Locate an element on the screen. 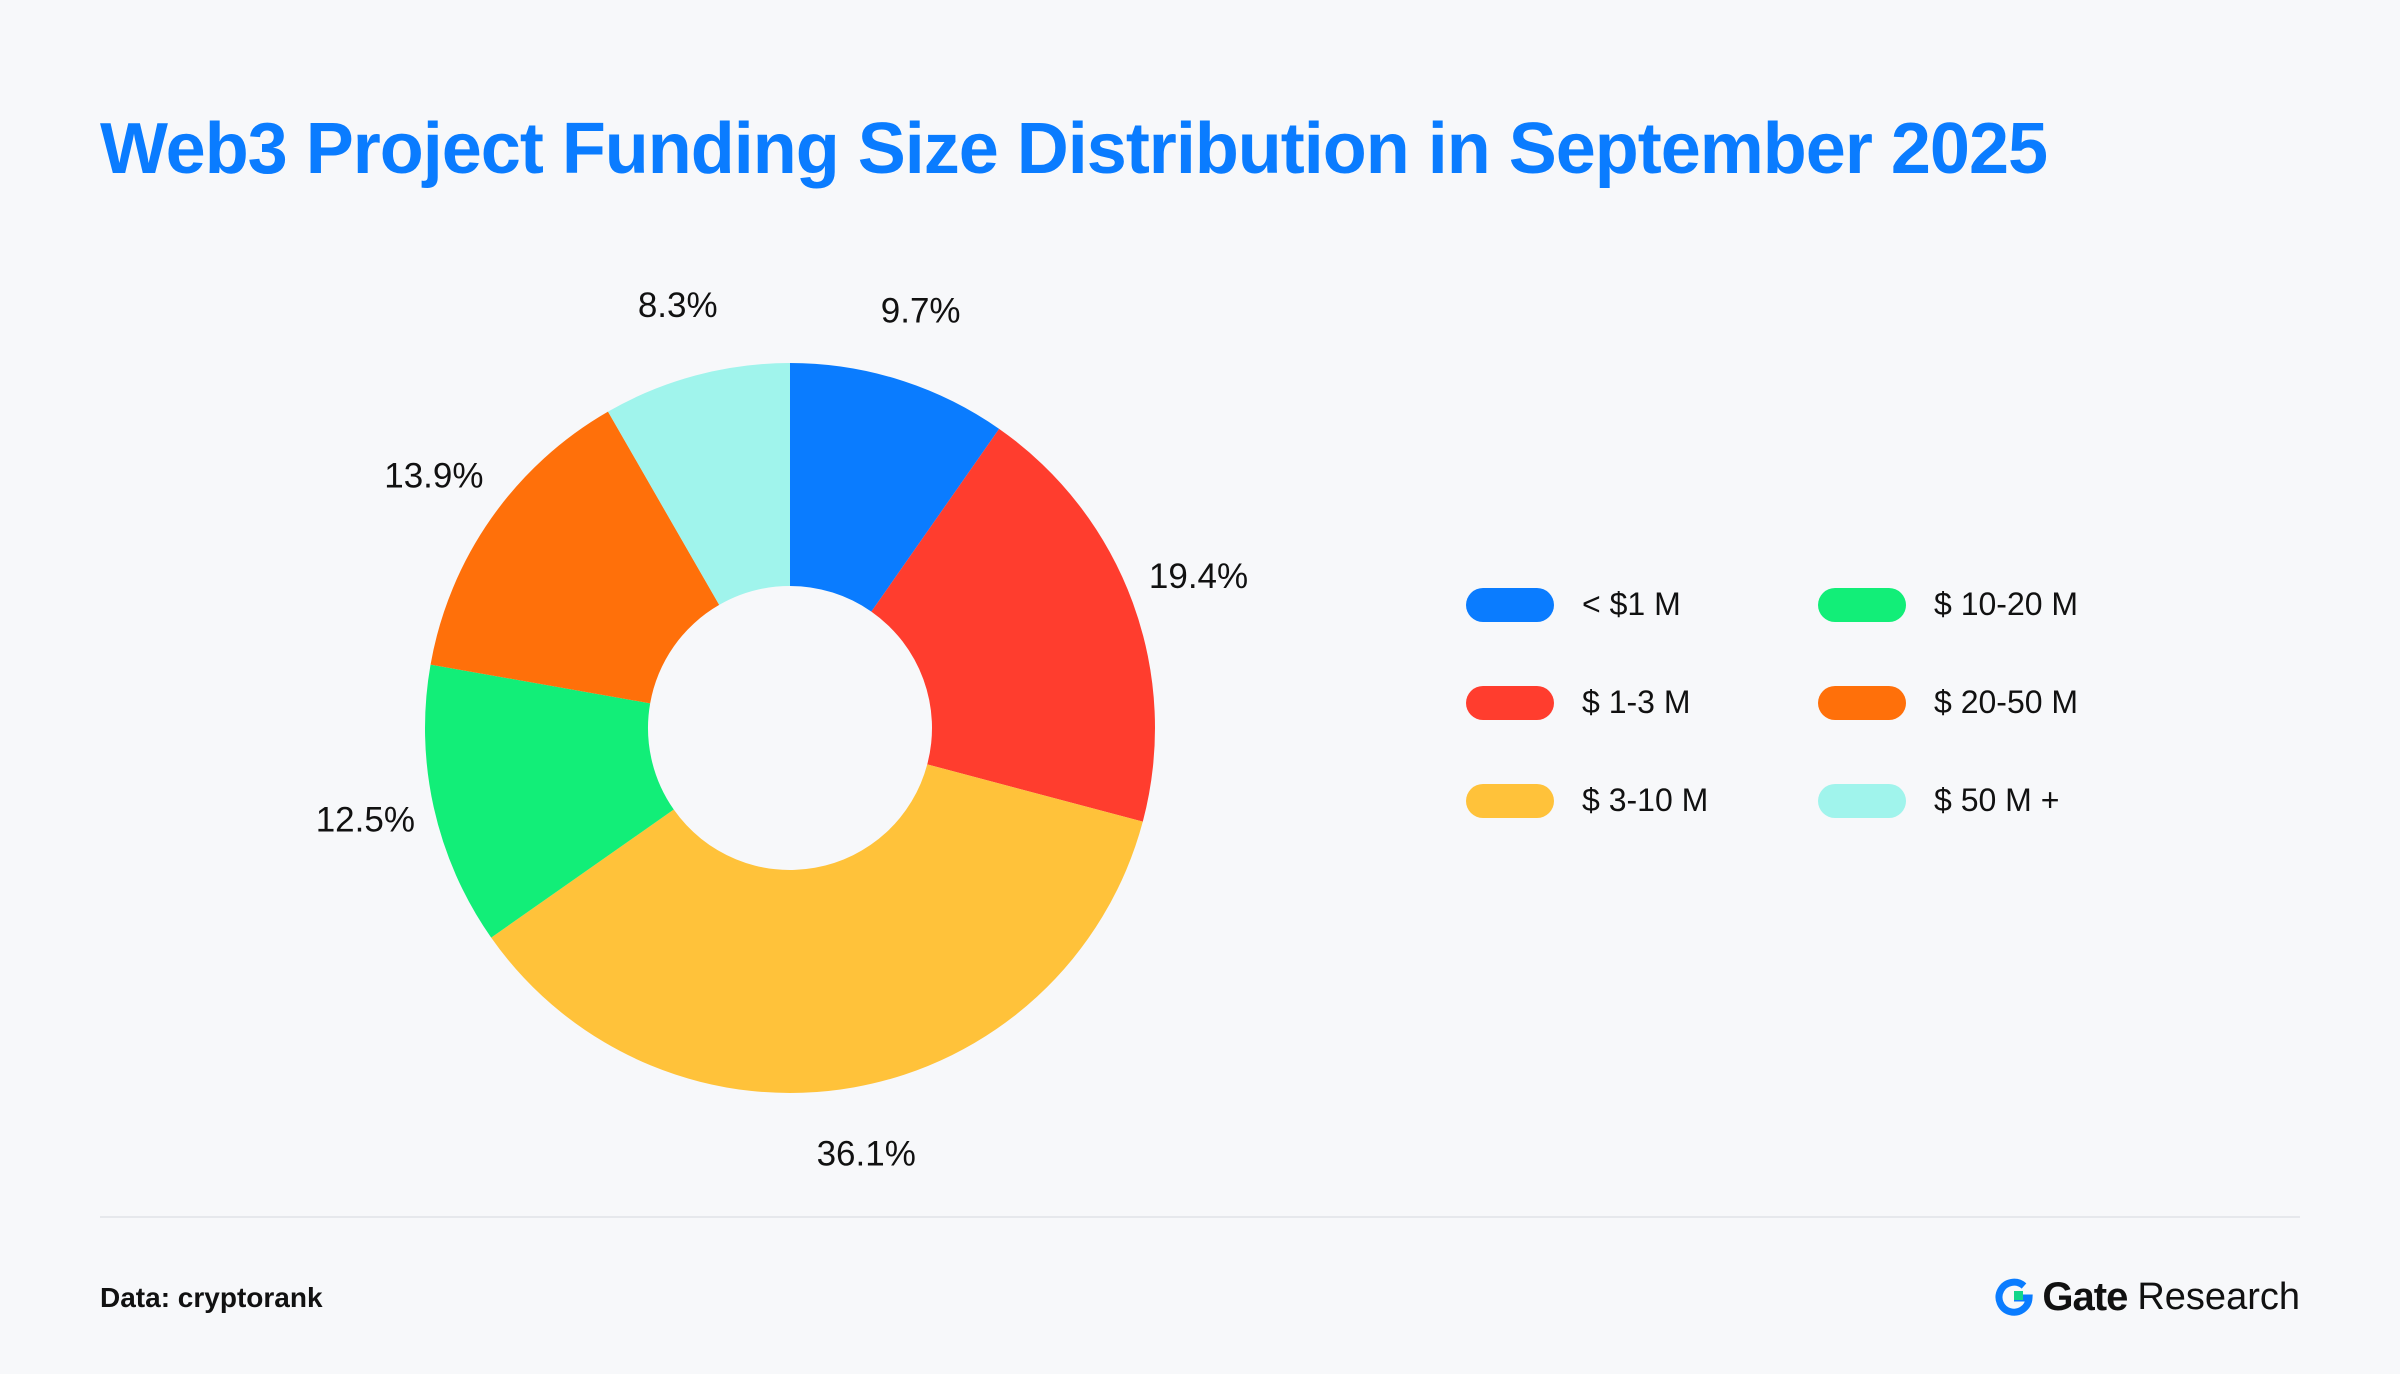 The height and width of the screenshot is (1374, 2400). legend-item-6: $ 50 M + is located at coordinates (1938, 800).